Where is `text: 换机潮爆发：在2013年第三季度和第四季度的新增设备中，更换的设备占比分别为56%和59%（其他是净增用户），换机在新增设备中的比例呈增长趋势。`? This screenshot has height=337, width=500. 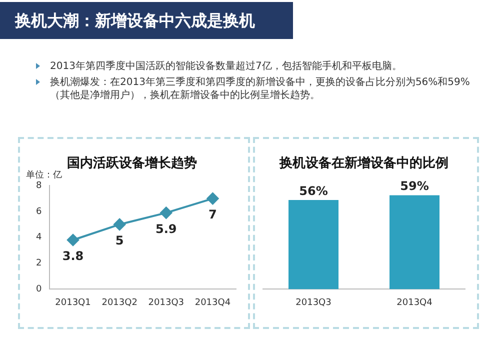 text: 换机潮爆发：在2013年第三季度和第四季度的新增设备中，更换的设备占比分别为56%和59%（其他是净增用户），换机在新增设备中的比例呈增长趋势。 is located at coordinates (260, 89).